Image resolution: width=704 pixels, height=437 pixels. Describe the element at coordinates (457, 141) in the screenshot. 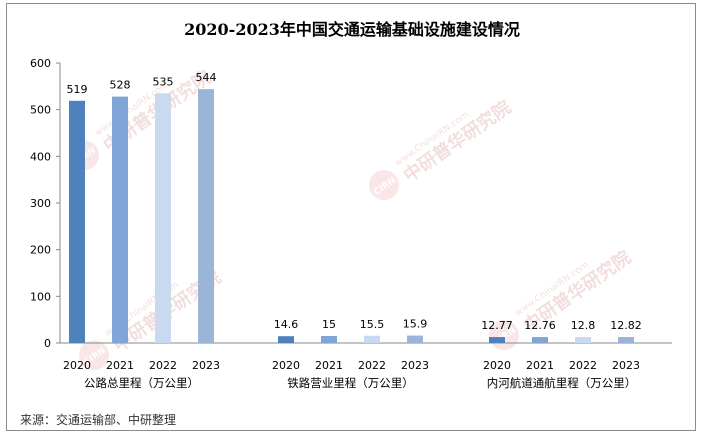

I see `watermark-brand: 中研普华研究院` at that location.